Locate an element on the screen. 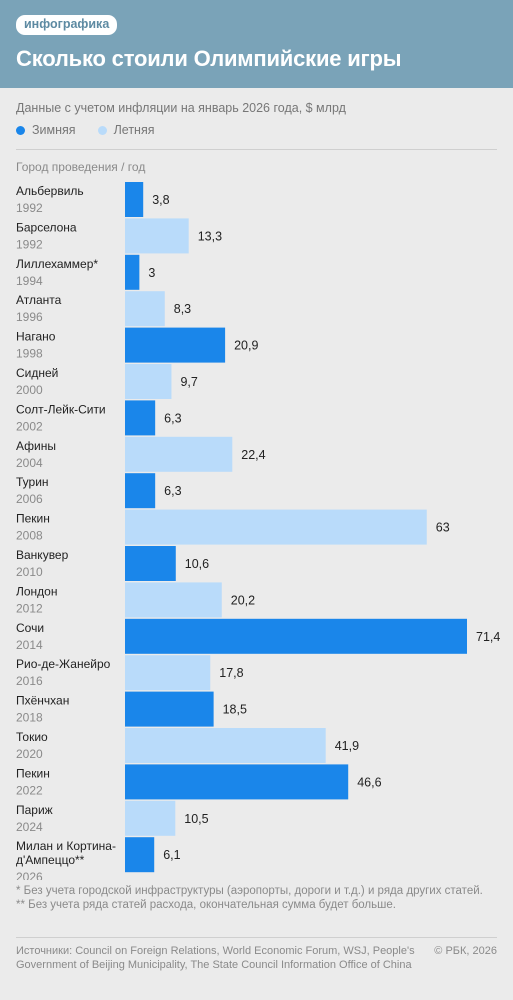 This screenshot has width=513, height=1000. value-label-1: 3,8 is located at coordinates (160, 200).